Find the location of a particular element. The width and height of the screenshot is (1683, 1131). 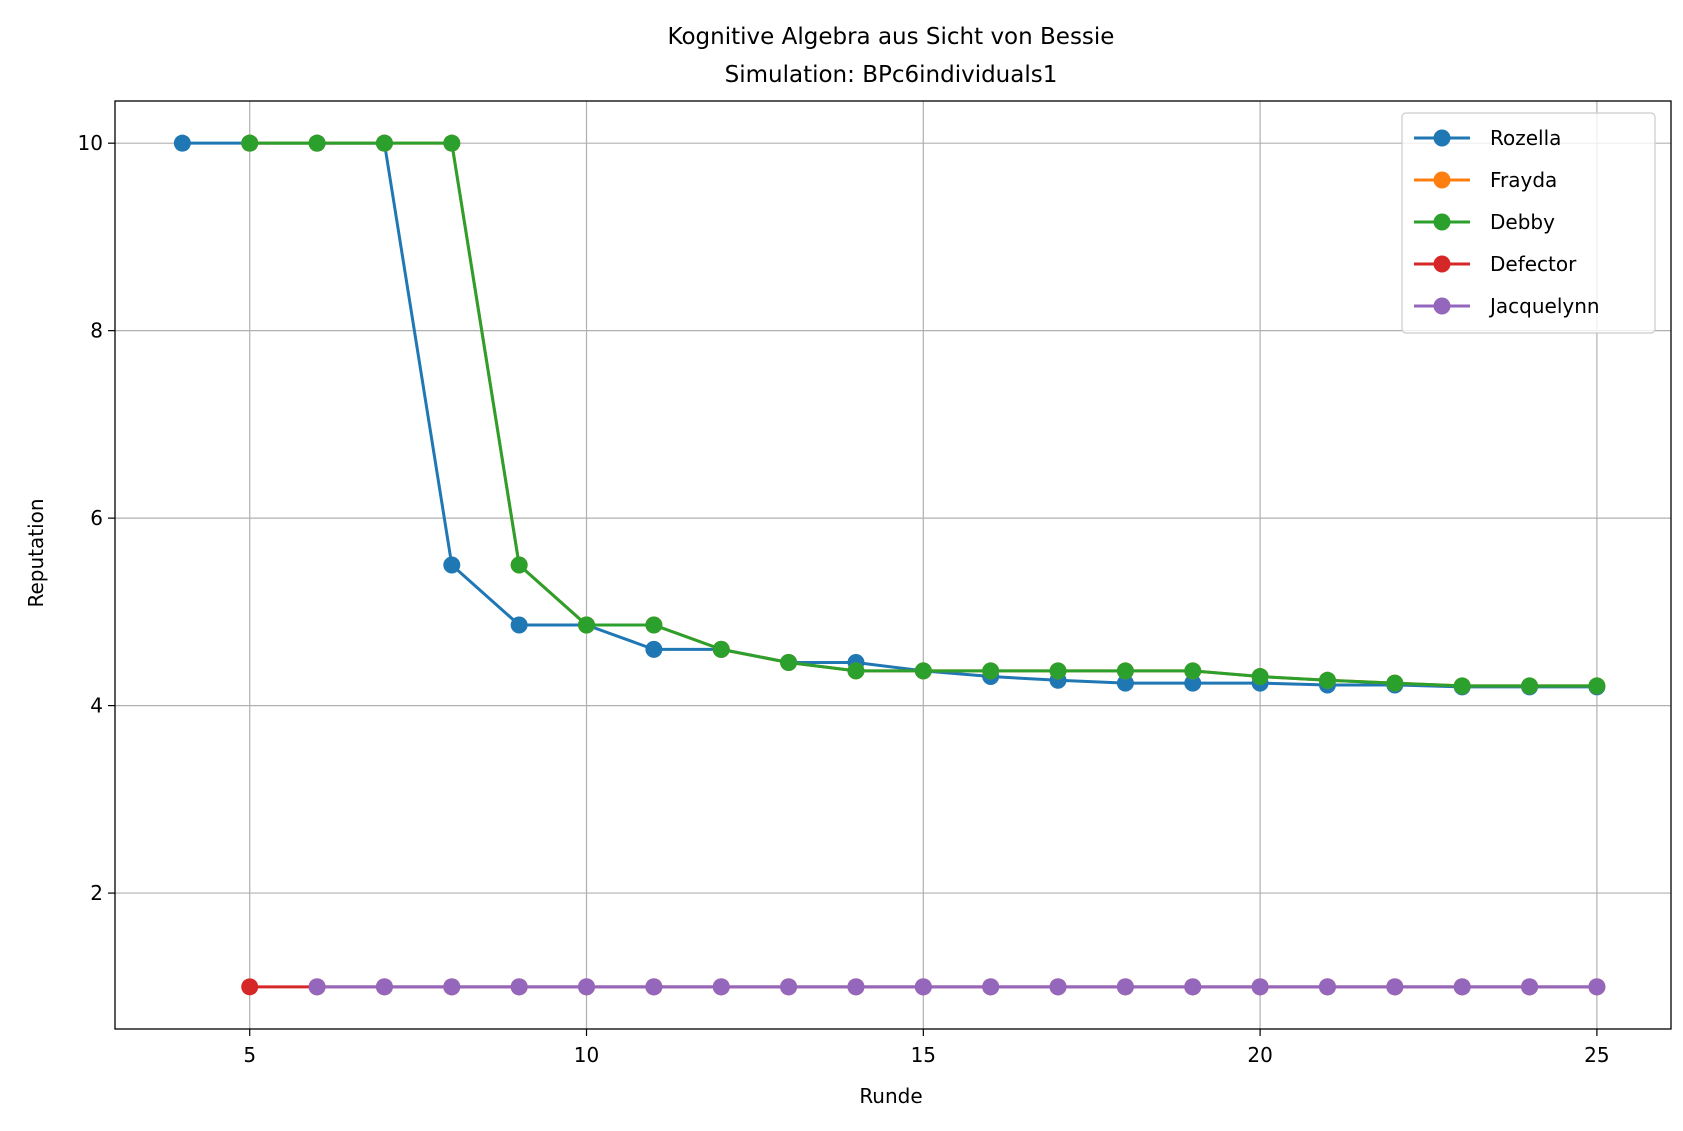

legend-item-defector: Defector is located at coordinates (1495, 264).